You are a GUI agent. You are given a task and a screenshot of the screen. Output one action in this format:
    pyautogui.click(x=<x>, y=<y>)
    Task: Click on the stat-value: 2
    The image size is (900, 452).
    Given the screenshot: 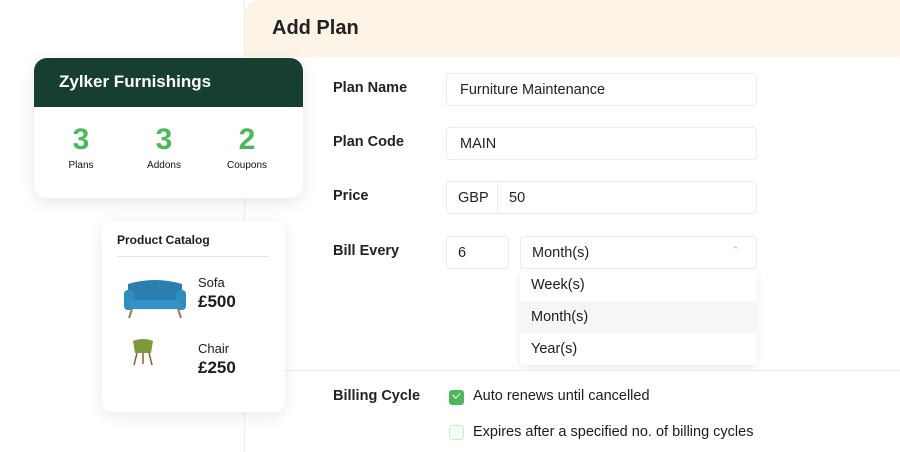 What is the action you would take?
    pyautogui.click(x=247, y=139)
    